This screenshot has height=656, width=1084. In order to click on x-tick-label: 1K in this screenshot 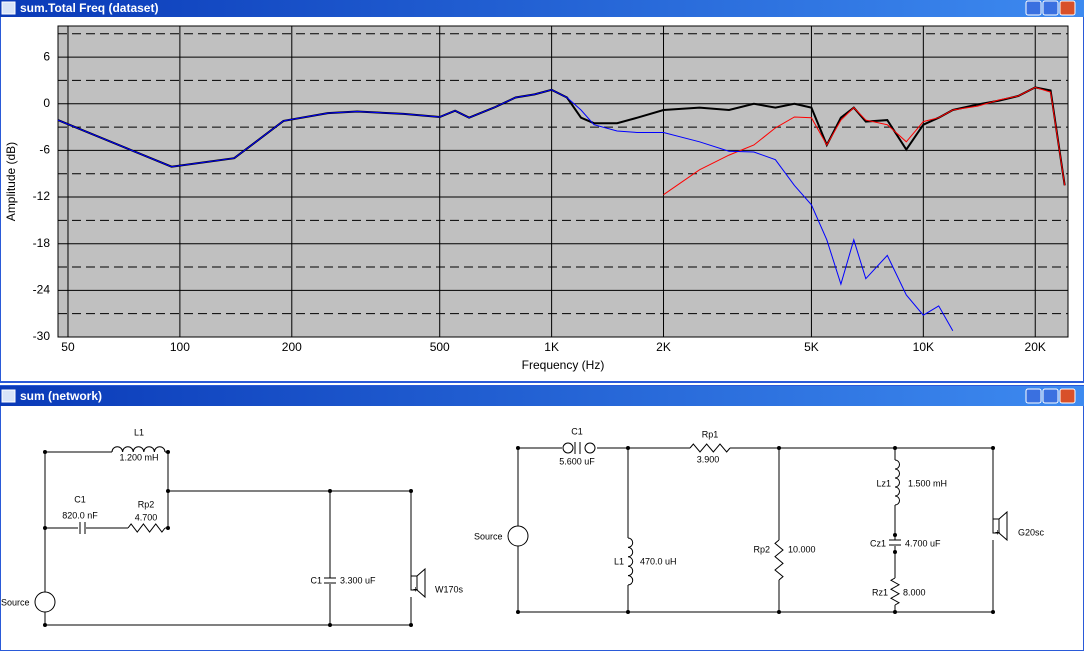, I will do `click(551, 347)`.